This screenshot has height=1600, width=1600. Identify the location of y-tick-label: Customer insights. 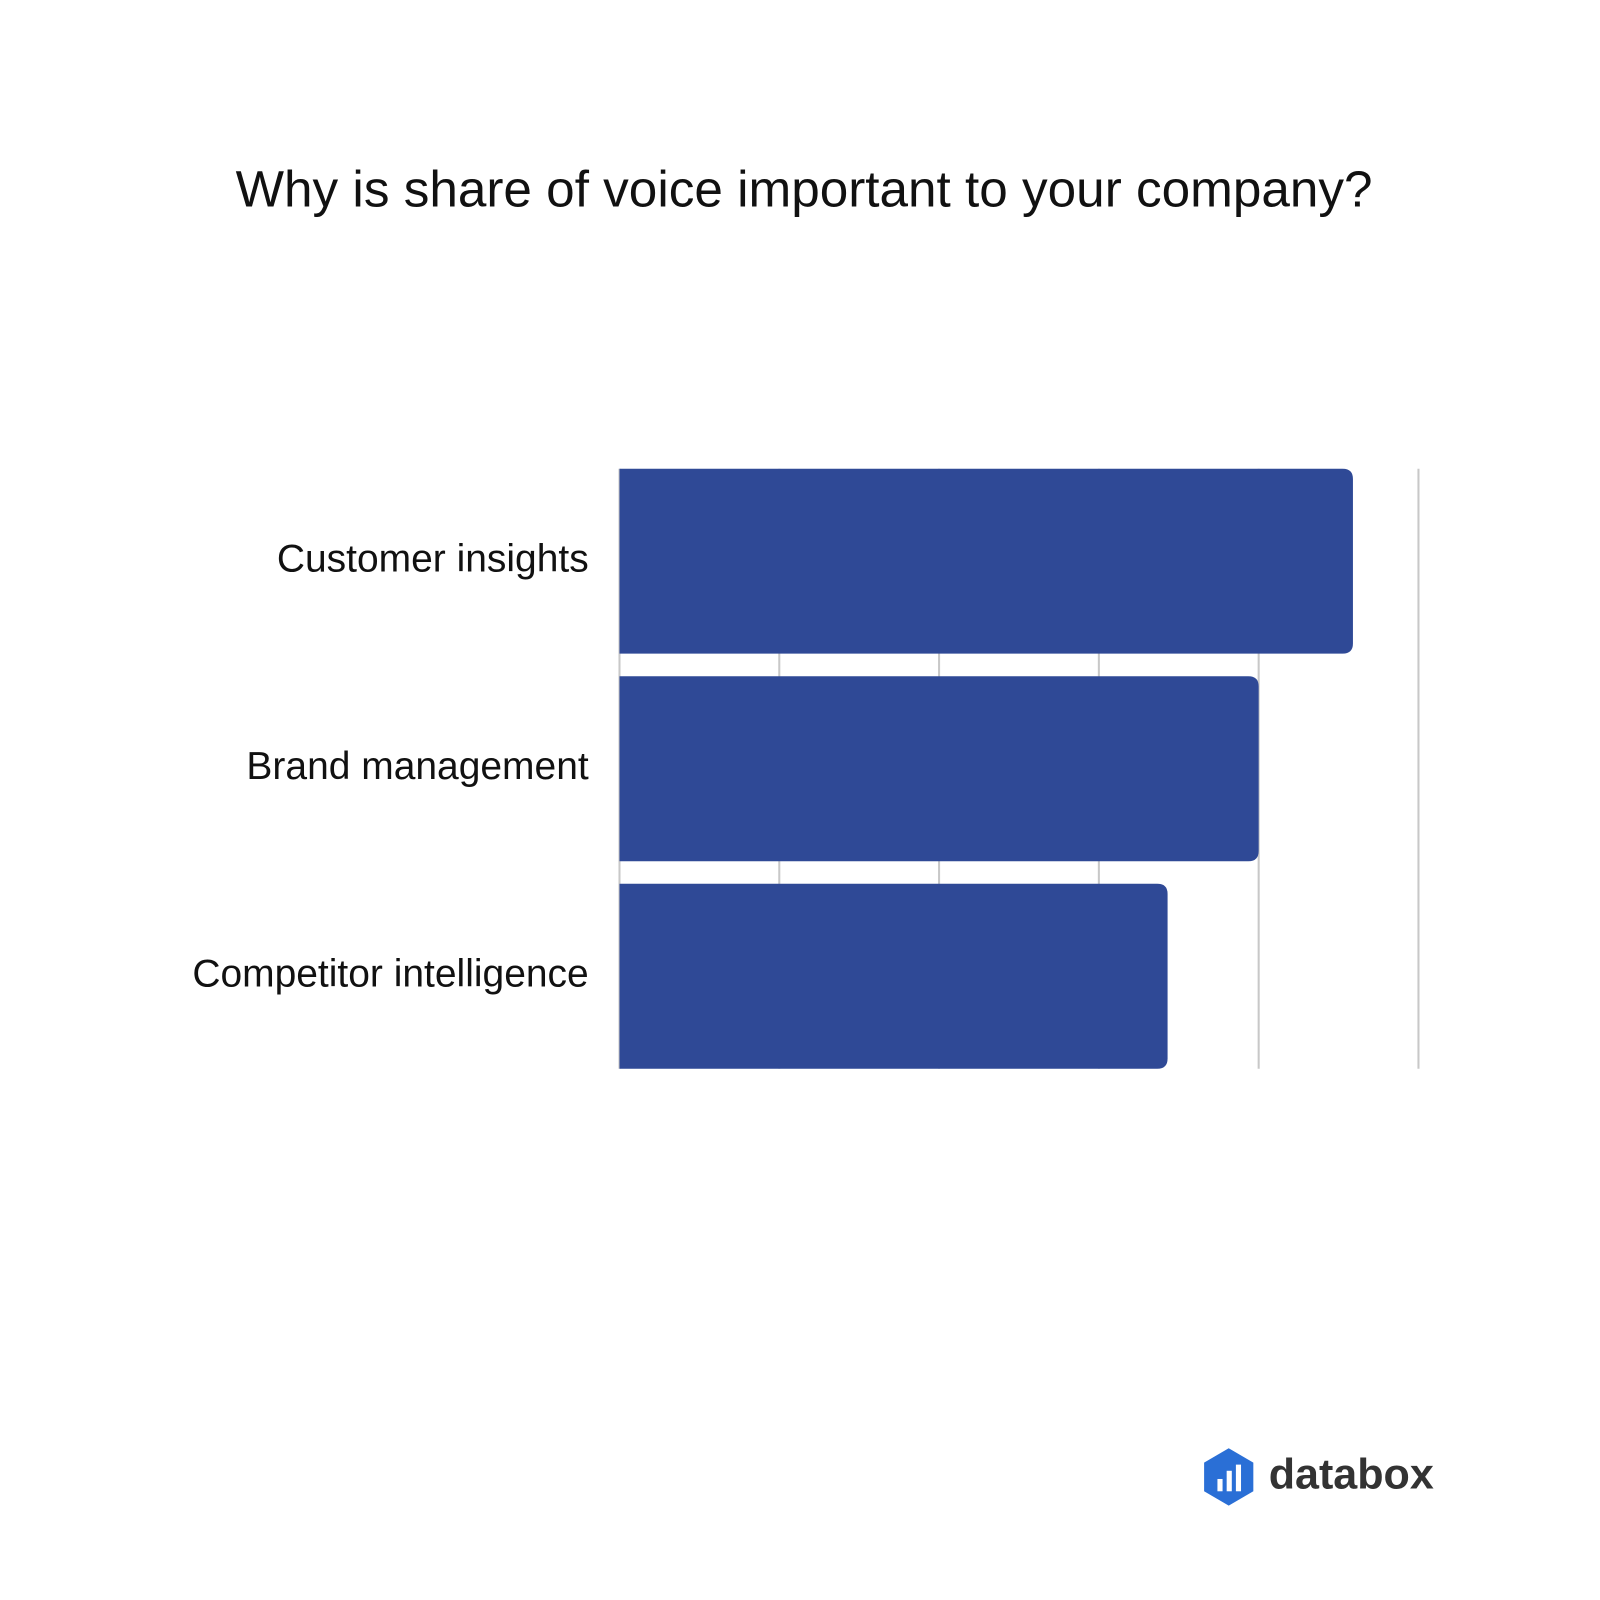
(433, 558).